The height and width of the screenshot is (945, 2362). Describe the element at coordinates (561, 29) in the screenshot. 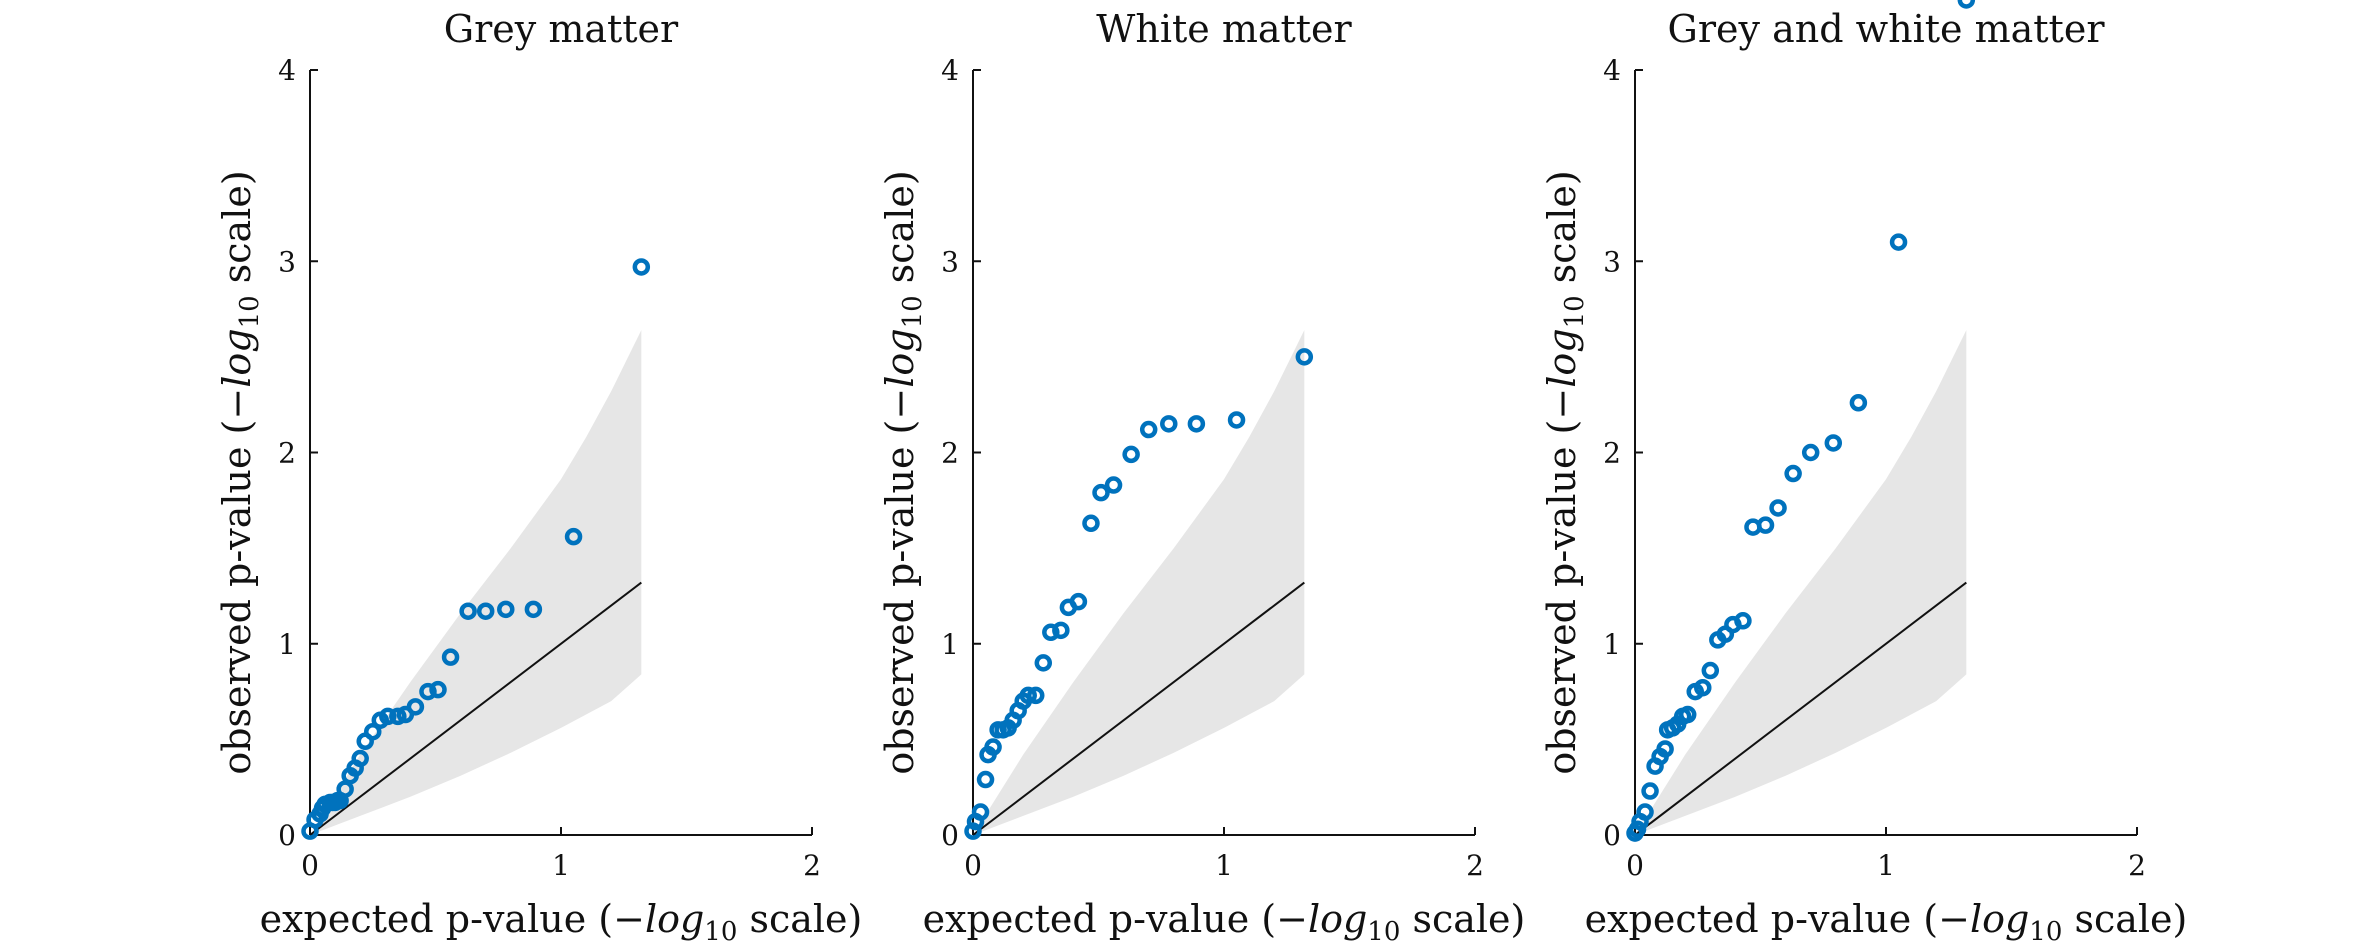

I see `chart-title: Grey matter` at that location.